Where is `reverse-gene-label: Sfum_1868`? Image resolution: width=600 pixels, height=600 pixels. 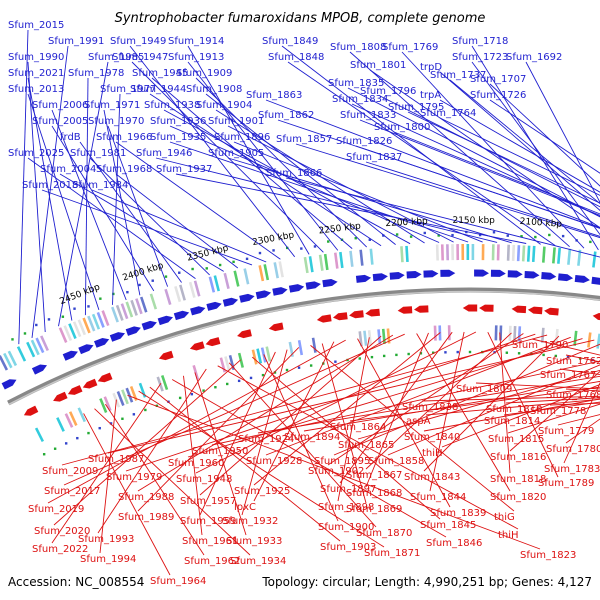 reverse-gene-label: Sfum_1868 is located at coordinates (374, 493).